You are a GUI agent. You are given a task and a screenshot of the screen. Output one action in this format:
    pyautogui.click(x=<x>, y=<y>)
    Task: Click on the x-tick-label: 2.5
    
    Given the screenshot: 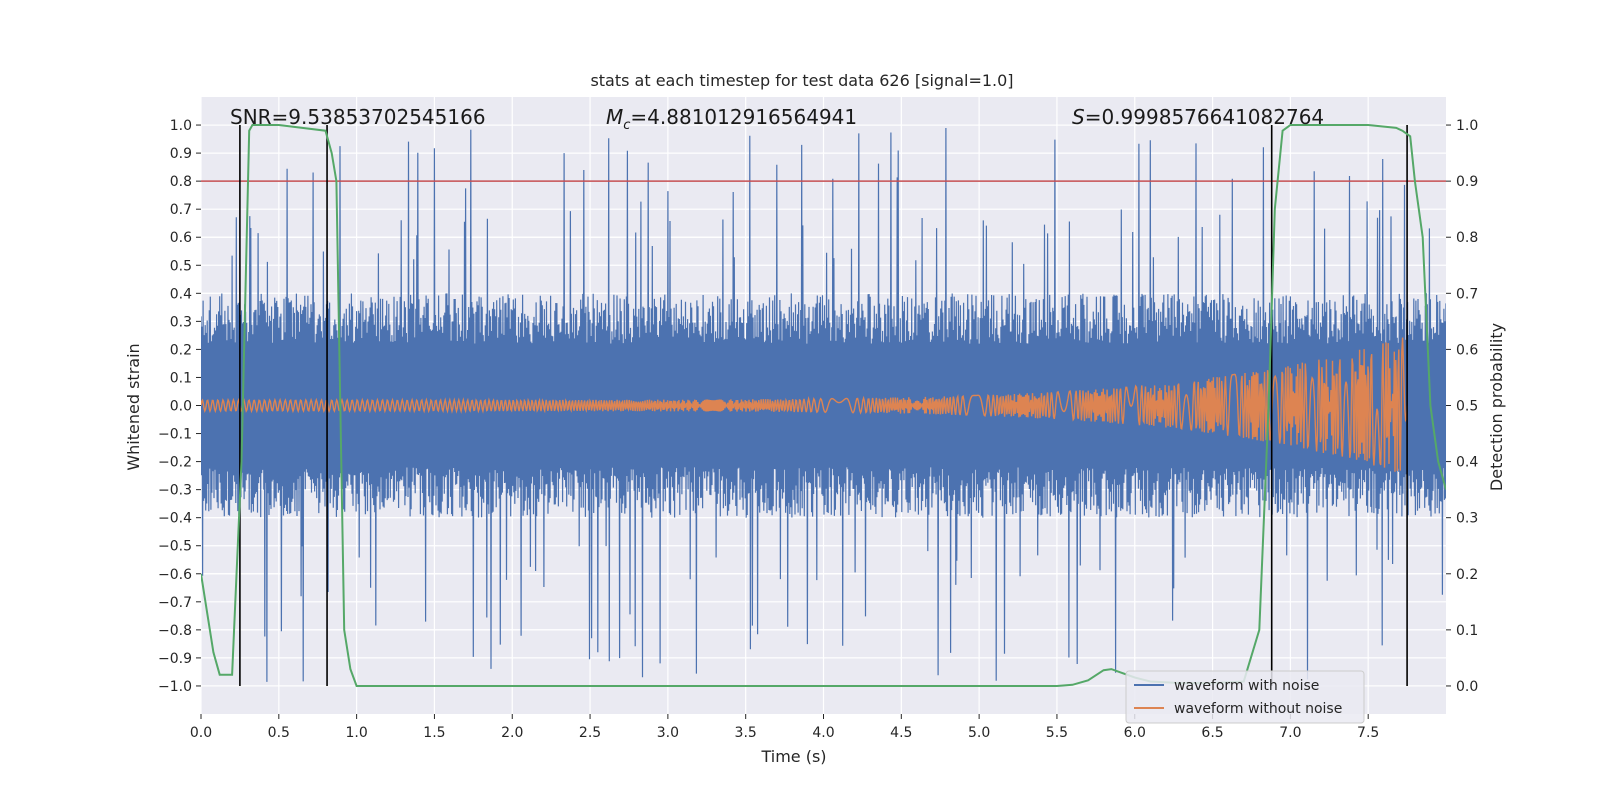 What is the action you would take?
    pyautogui.click(x=590, y=733)
    